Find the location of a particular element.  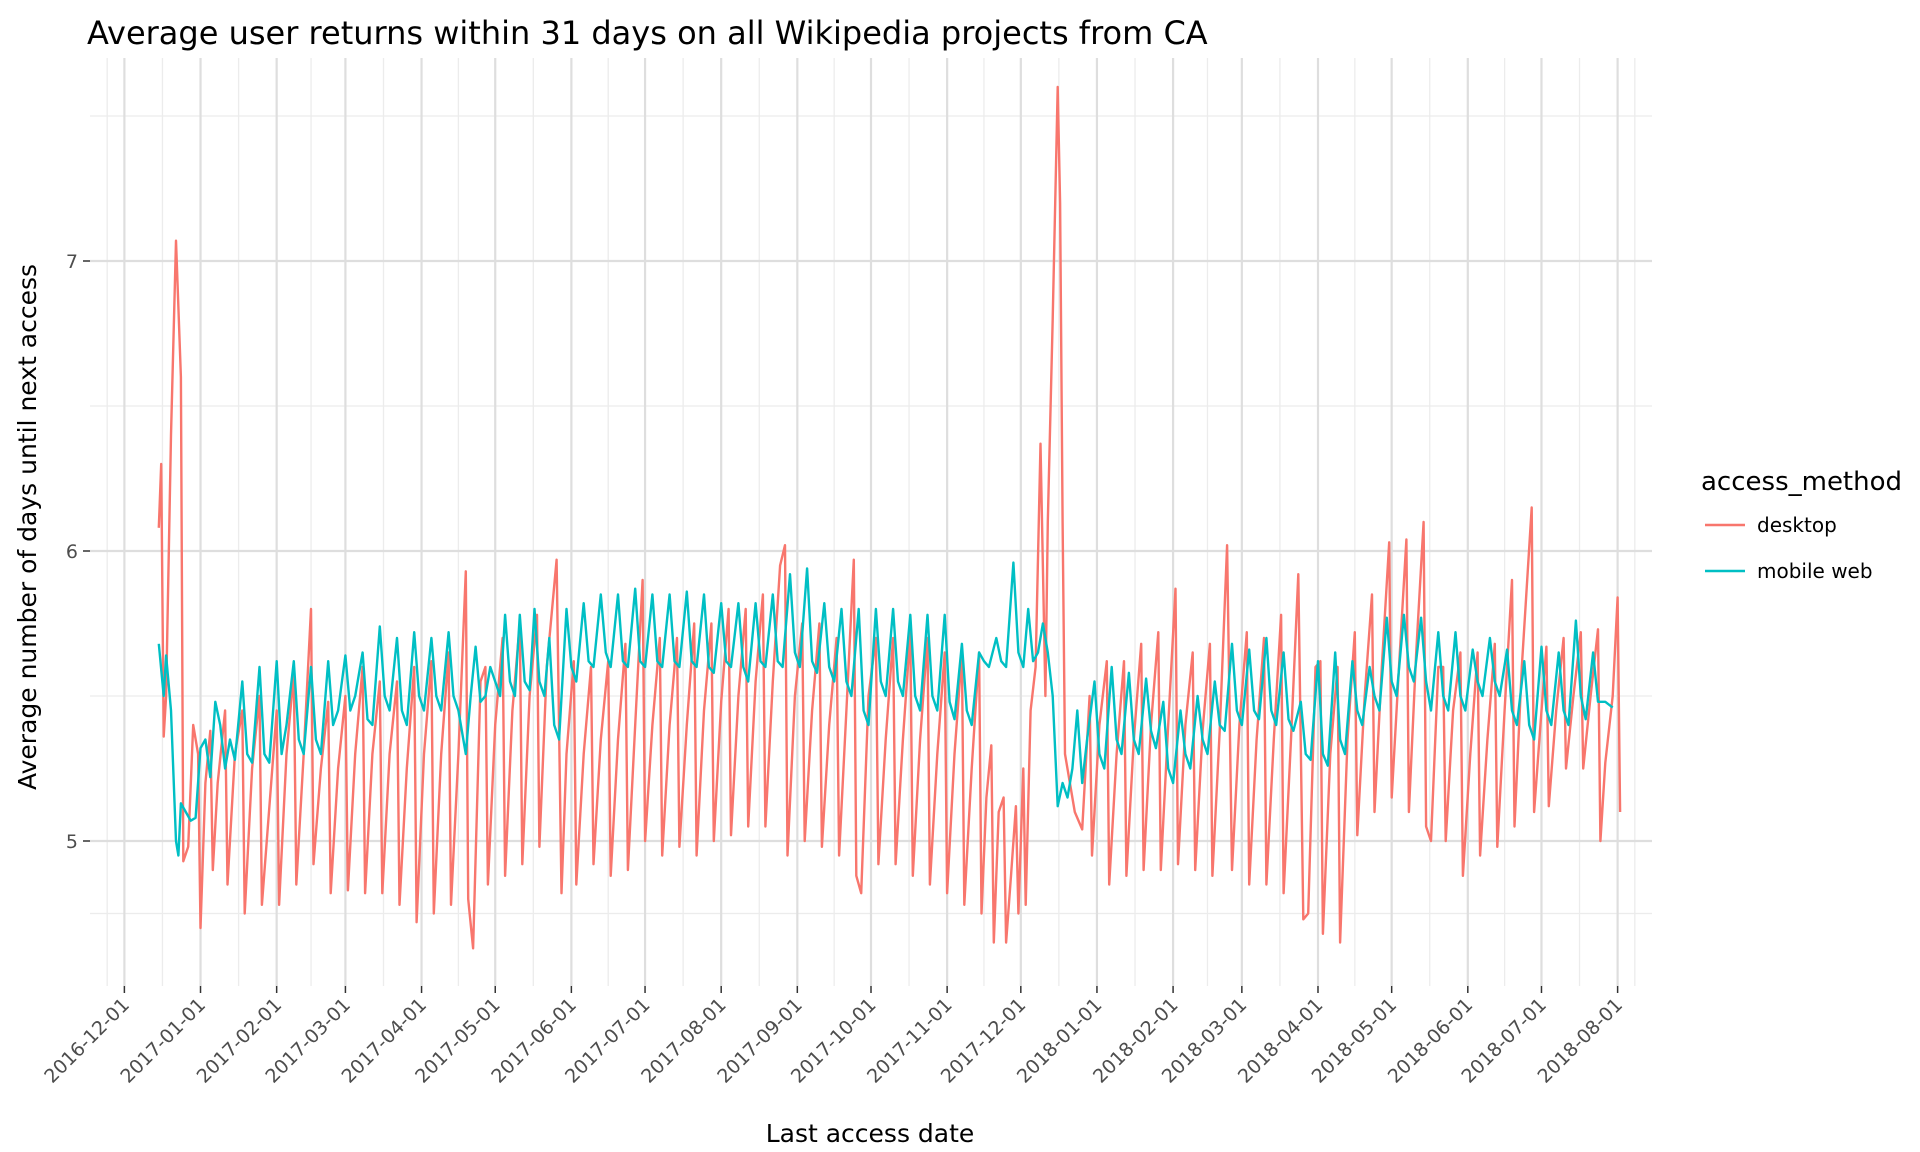

legend-title: access_method is located at coordinates (1801, 482).